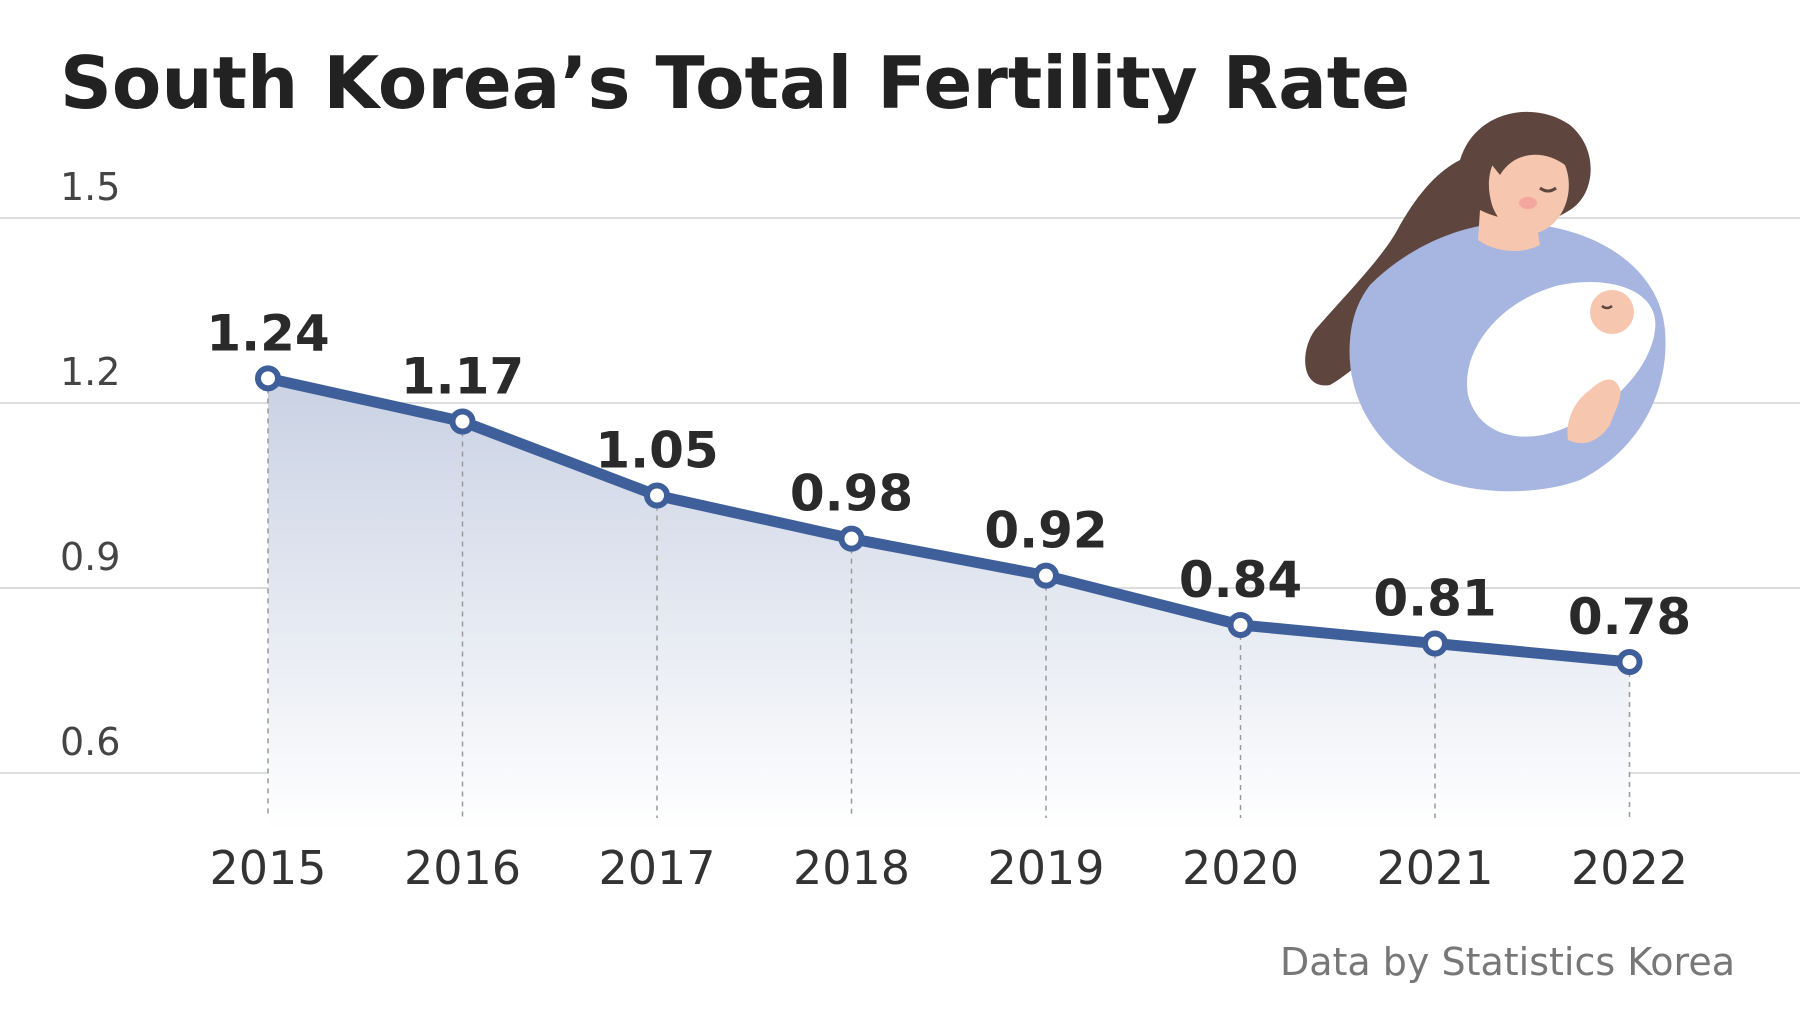 Image resolution: width=1800 pixels, height=1012 pixels. What do you see at coordinates (1548, 189) in the screenshot?
I see `eye-illustration` at bounding box center [1548, 189].